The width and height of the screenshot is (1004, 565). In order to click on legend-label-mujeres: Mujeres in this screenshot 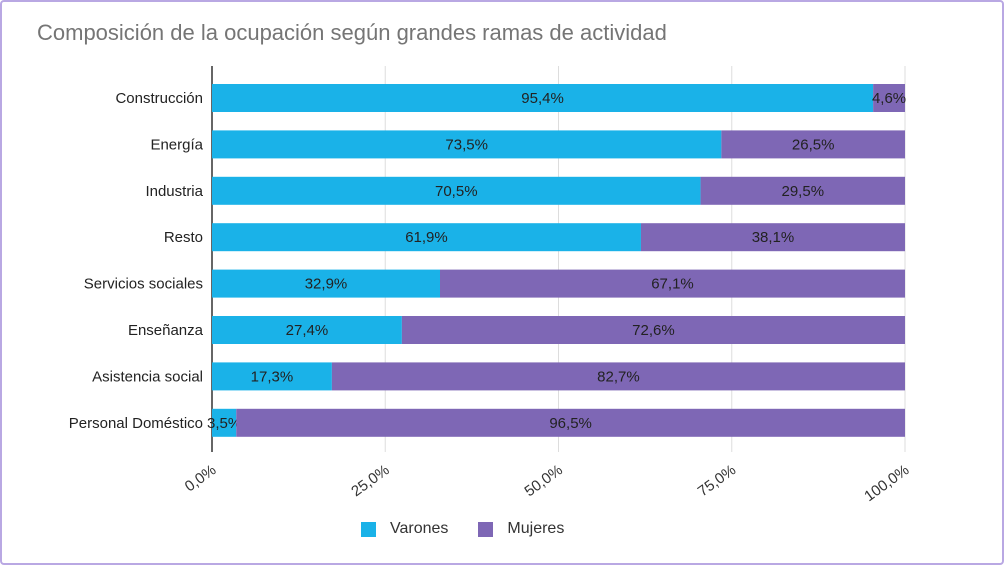, I will do `click(536, 528)`.